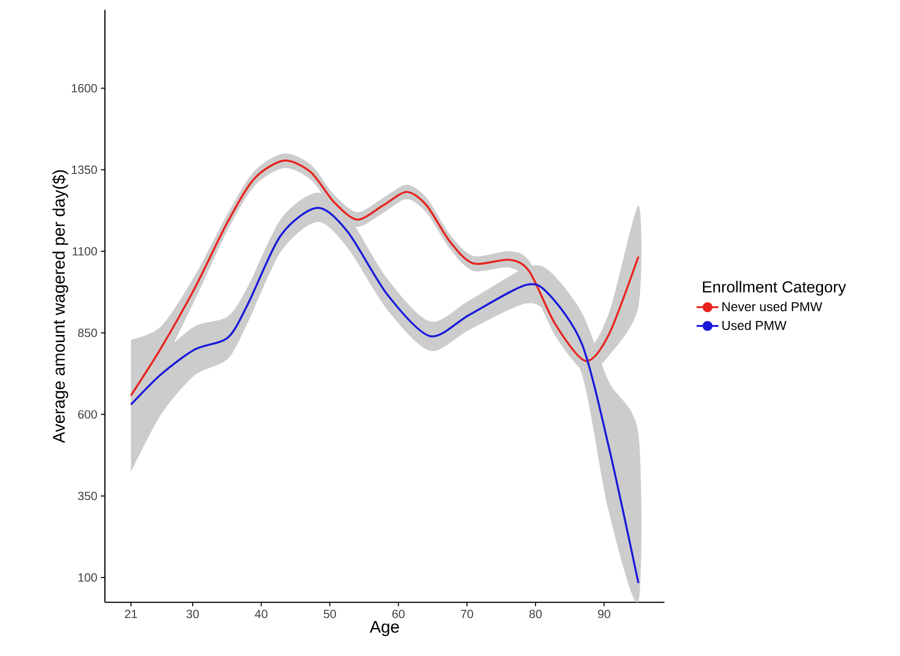  Describe the element at coordinates (84, 170) in the screenshot. I see `y-tick-label: 1350` at that location.